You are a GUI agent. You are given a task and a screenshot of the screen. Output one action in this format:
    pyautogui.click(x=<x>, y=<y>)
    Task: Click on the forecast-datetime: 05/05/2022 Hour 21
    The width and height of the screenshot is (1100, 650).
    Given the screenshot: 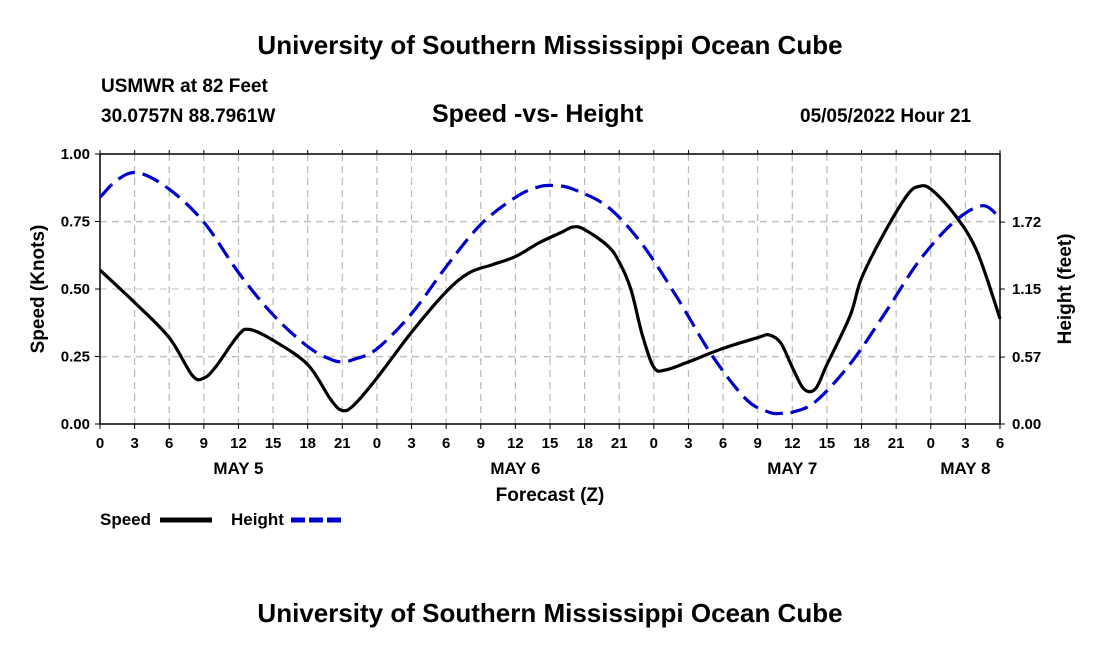 What is the action you would take?
    pyautogui.click(x=886, y=116)
    